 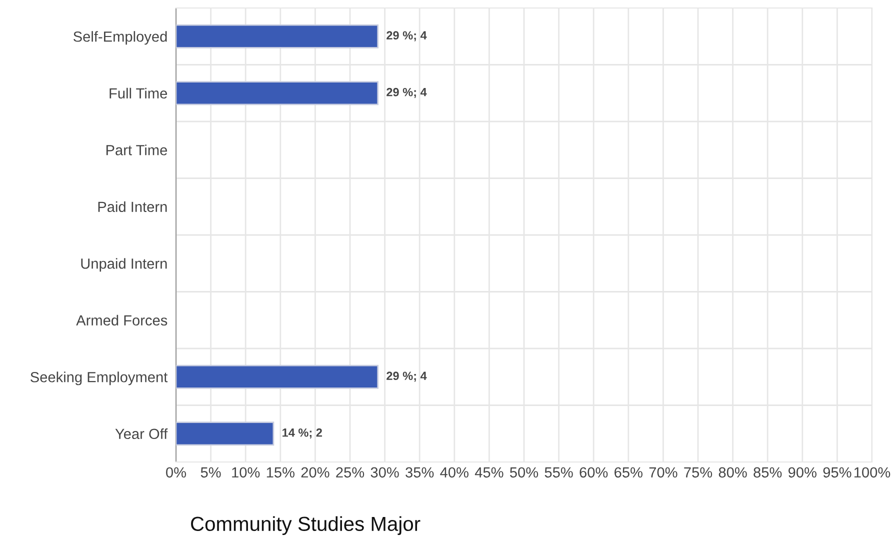 I want to click on y-tick-label: Part Time, so click(x=137, y=150).